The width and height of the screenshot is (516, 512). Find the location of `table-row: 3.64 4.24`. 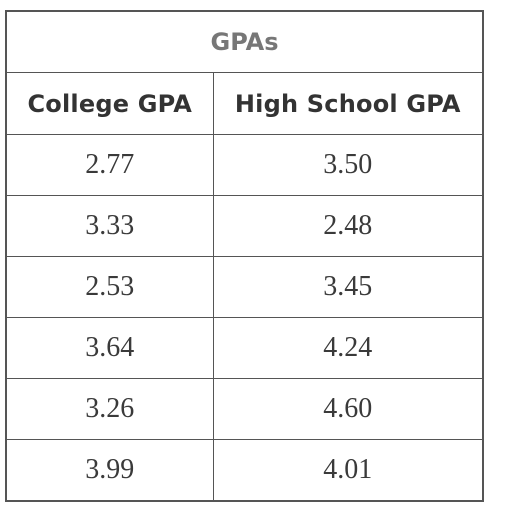

table-row: 3.64 4.24 is located at coordinates (244, 348).